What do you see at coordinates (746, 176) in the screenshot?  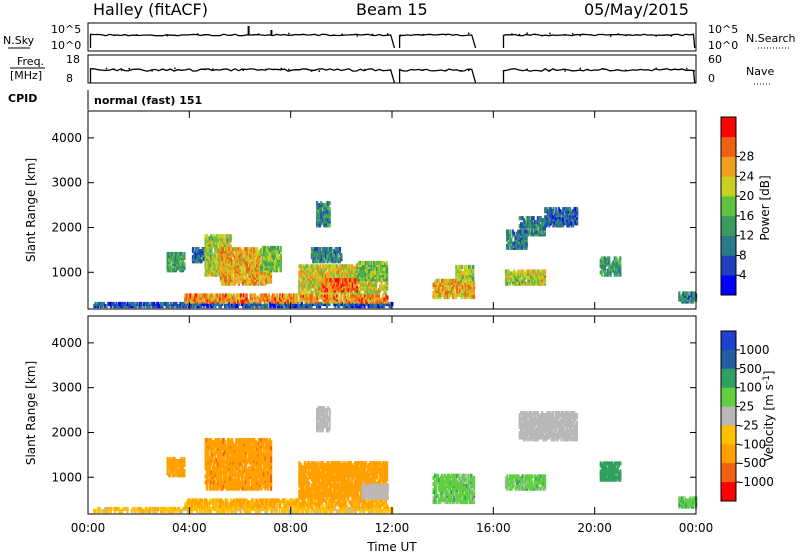 I see `colorbar-tick-label: 24` at bounding box center [746, 176].